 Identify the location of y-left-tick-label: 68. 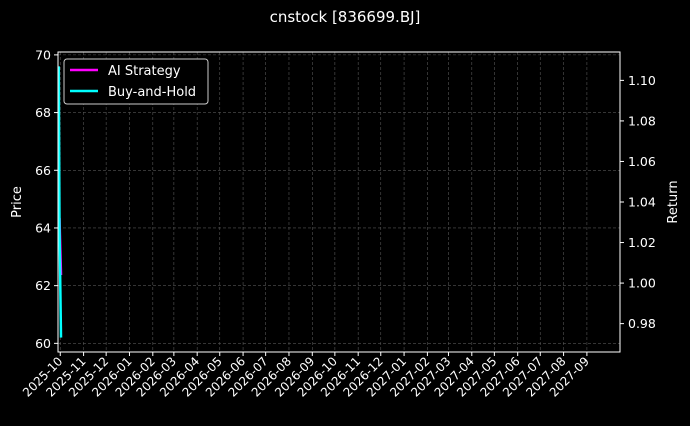
(43, 112).